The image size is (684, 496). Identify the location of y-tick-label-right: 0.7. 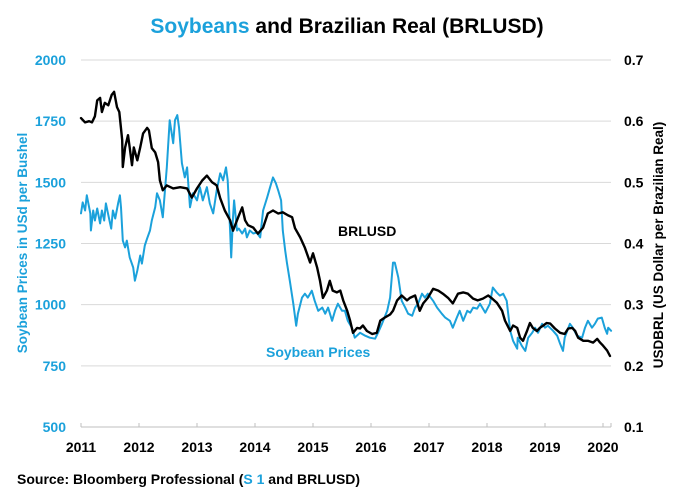
(634, 60).